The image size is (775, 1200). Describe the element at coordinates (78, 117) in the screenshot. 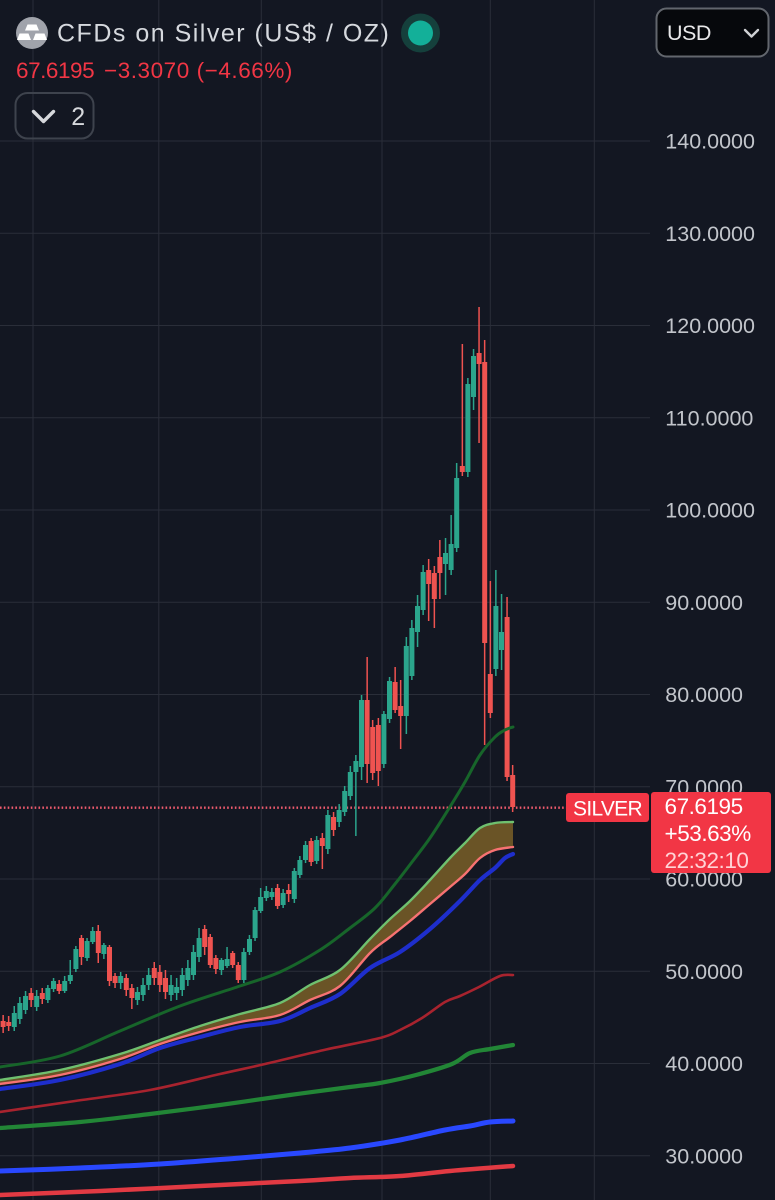

I see `svg-text: 2` at that location.